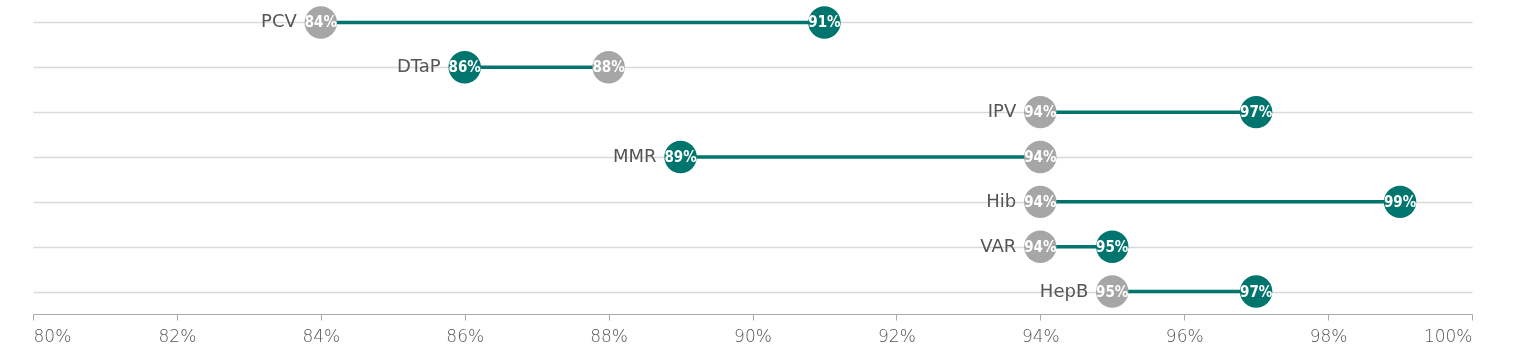  I want to click on x-tick-label: 86%, so click(465, 335).